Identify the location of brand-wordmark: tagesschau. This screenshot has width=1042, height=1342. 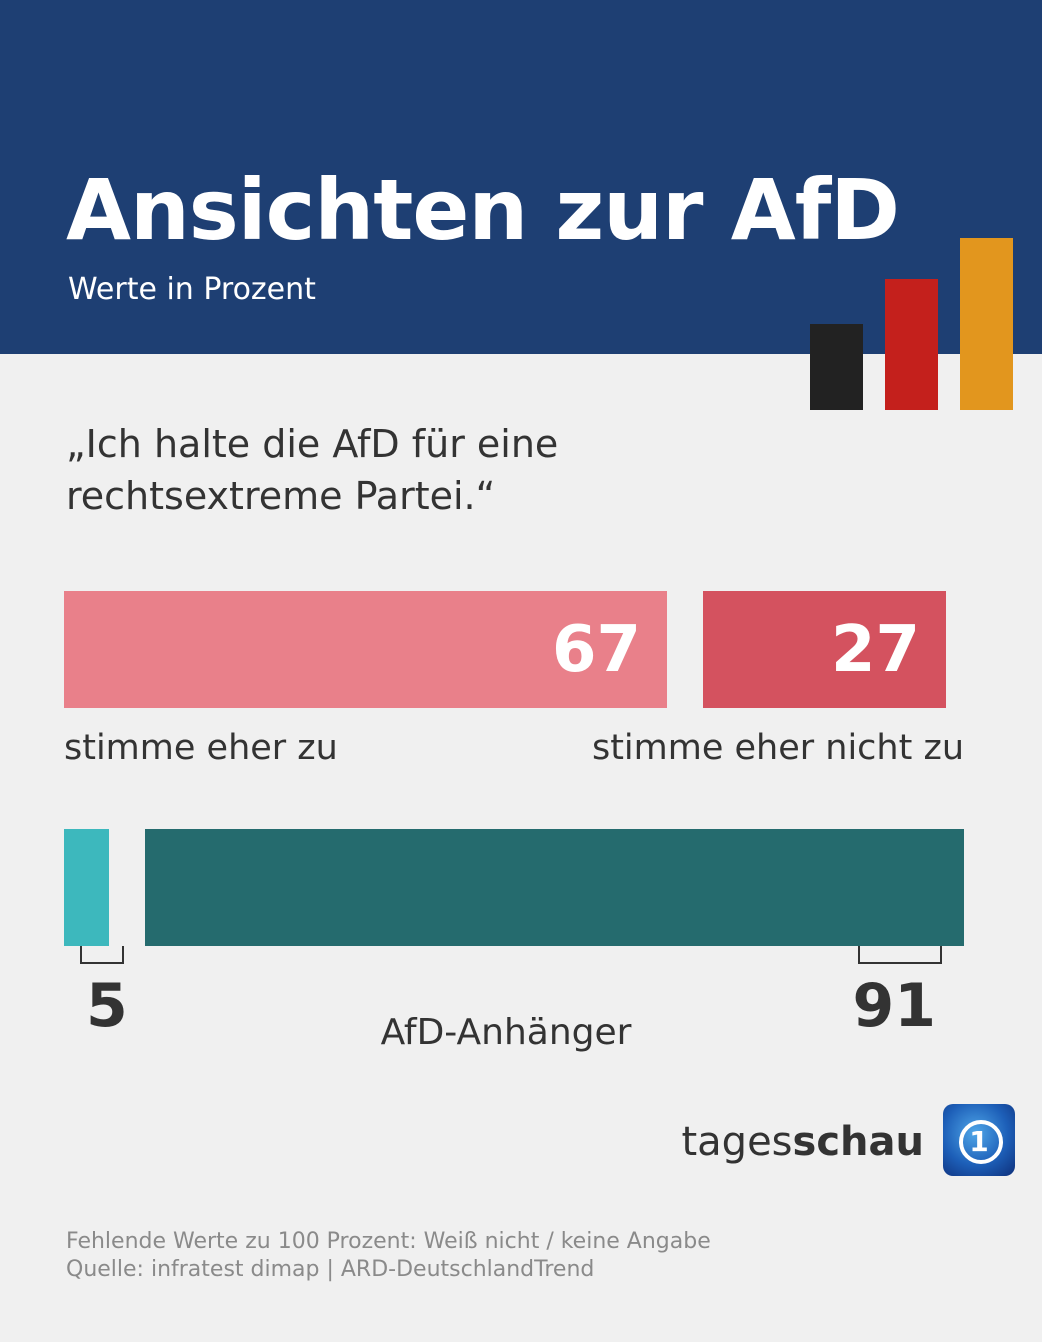
(802, 1142).